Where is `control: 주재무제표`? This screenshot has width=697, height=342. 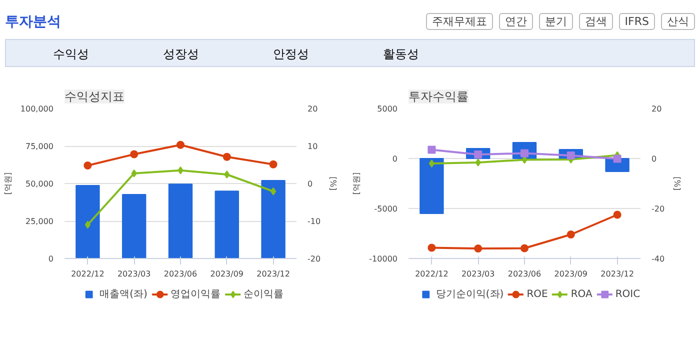
control: 주재무제표 is located at coordinates (459, 21).